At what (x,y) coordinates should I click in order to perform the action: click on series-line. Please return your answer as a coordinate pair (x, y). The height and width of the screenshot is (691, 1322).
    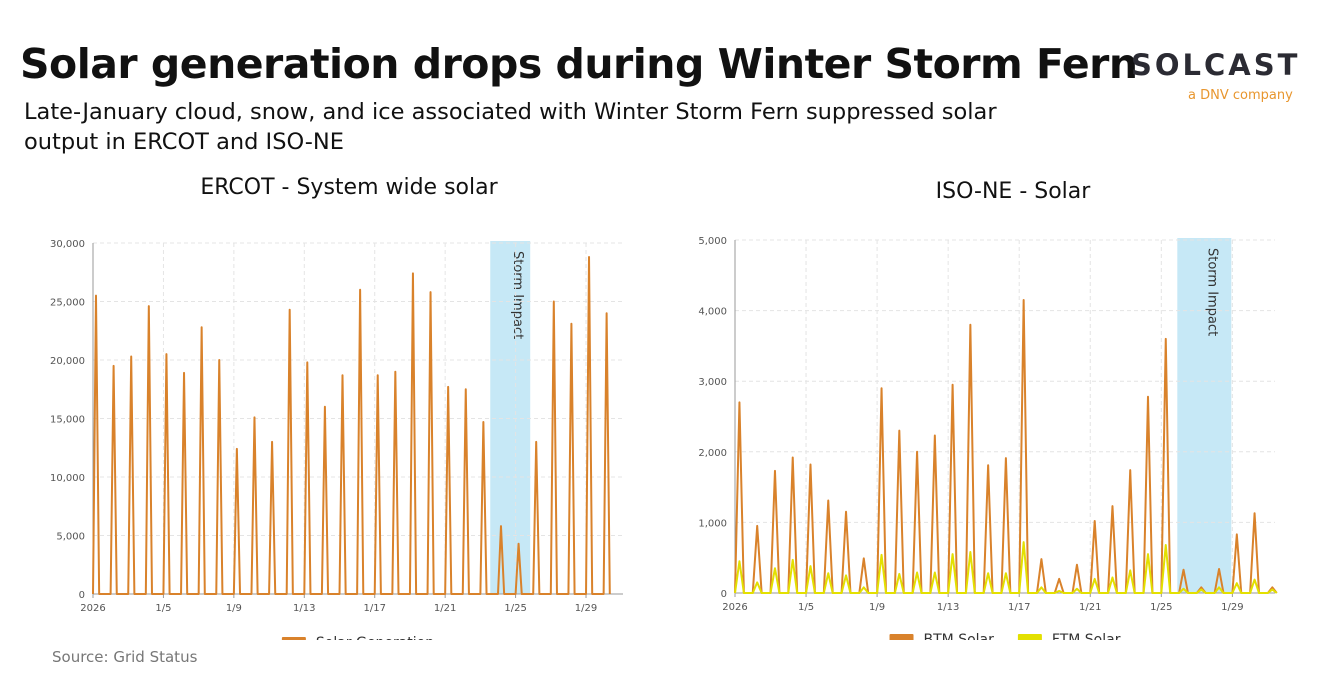
    Looking at the image, I should click on (1006, 567).